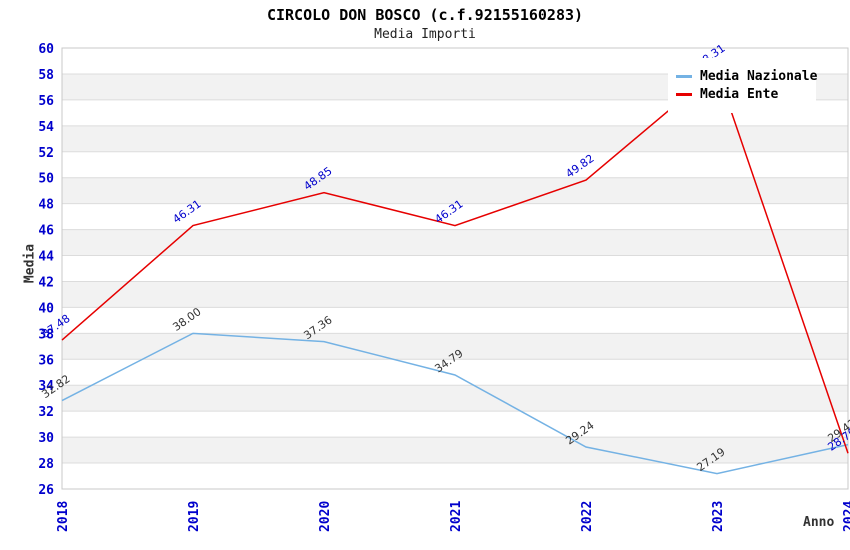 This screenshot has width=850, height=550. What do you see at coordinates (425, 15) in the screenshot?
I see `chart-title: CIRCOLO DON BOSCO (c.f.92155160283)` at bounding box center [425, 15].